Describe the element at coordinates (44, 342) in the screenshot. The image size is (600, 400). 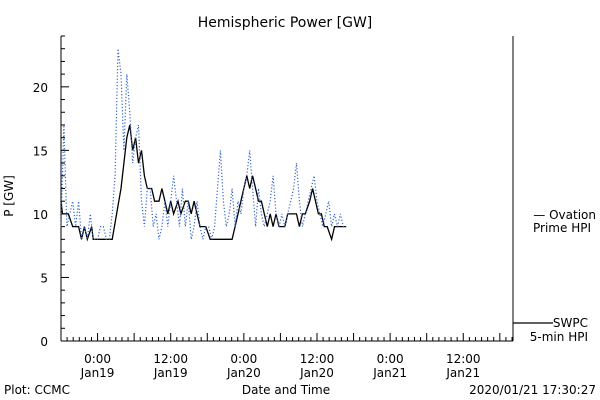
I see `y-tick-label: 0` at that location.